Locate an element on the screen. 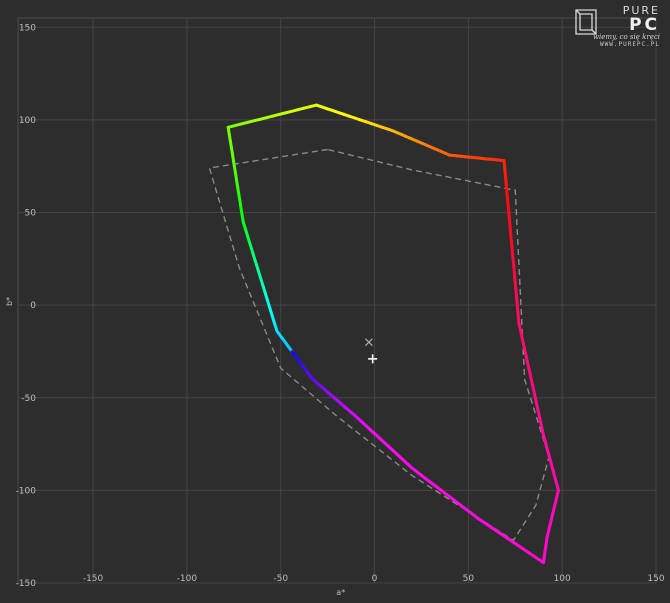  x-axis-label: a* is located at coordinates (340, 592).